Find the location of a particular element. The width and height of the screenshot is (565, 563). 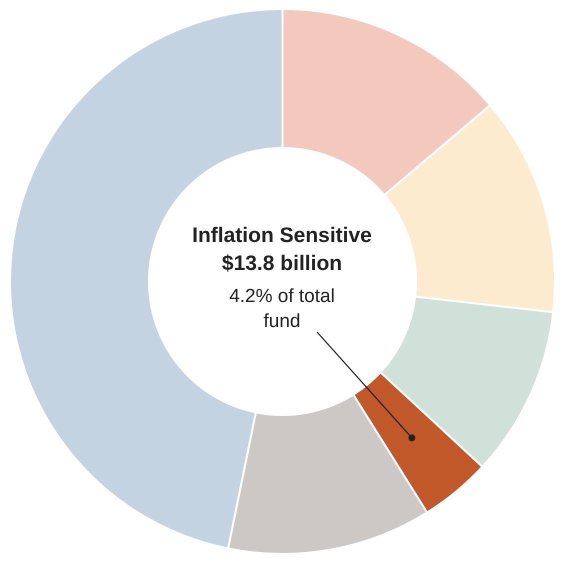

text: Inflation Sensitive is located at coordinates (282, 236).